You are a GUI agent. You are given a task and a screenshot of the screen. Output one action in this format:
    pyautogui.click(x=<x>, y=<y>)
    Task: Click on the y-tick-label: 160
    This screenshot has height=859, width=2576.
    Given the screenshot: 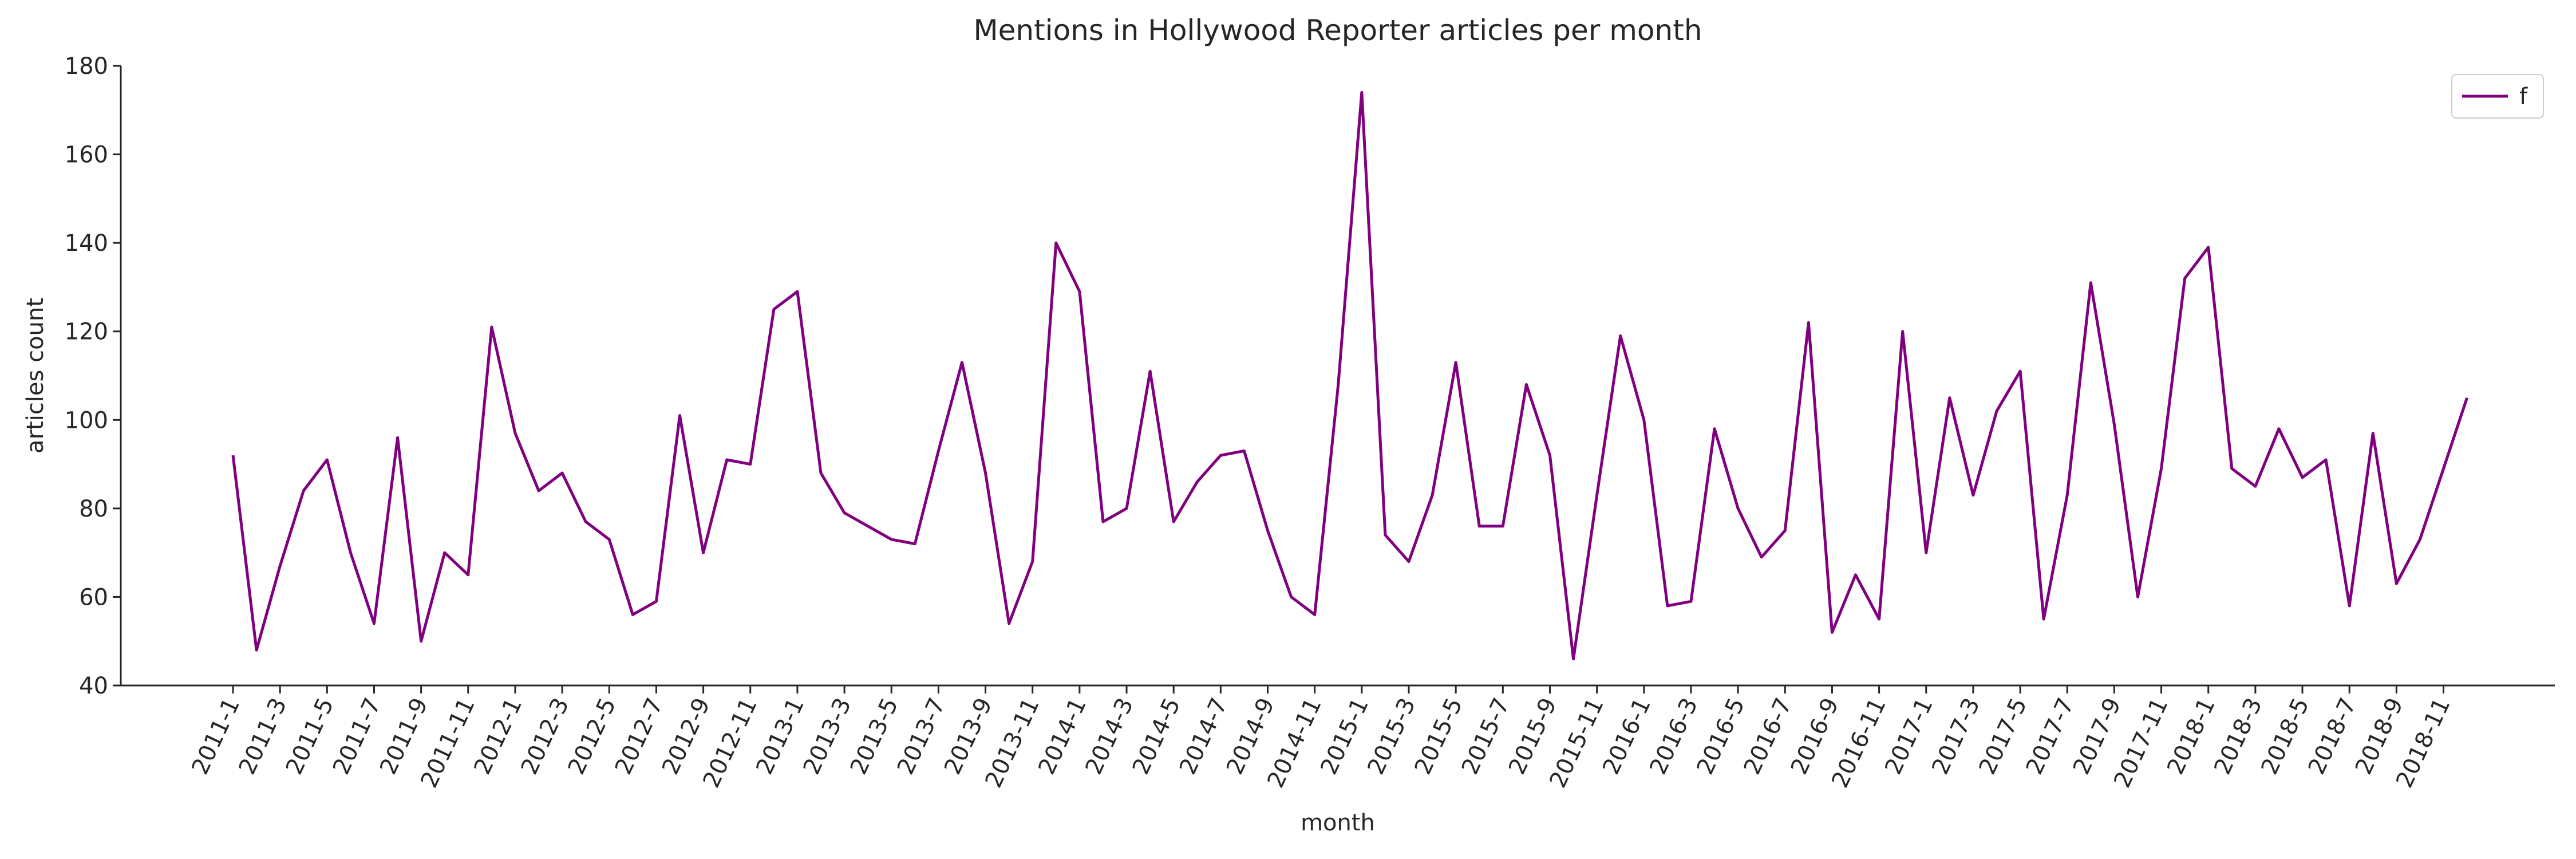 What is the action you would take?
    pyautogui.click(x=86, y=155)
    